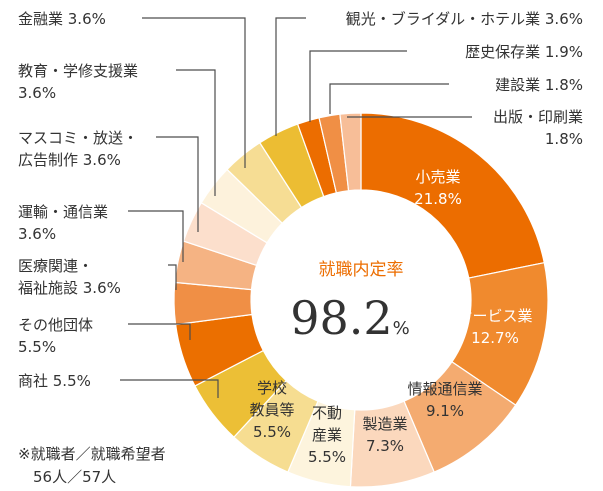 This screenshot has height=491, width=603. Describe the element at coordinates (69, 277) in the screenshot. I see `slice-label-8: 医療関連・福祉施設 3.6%` at that location.